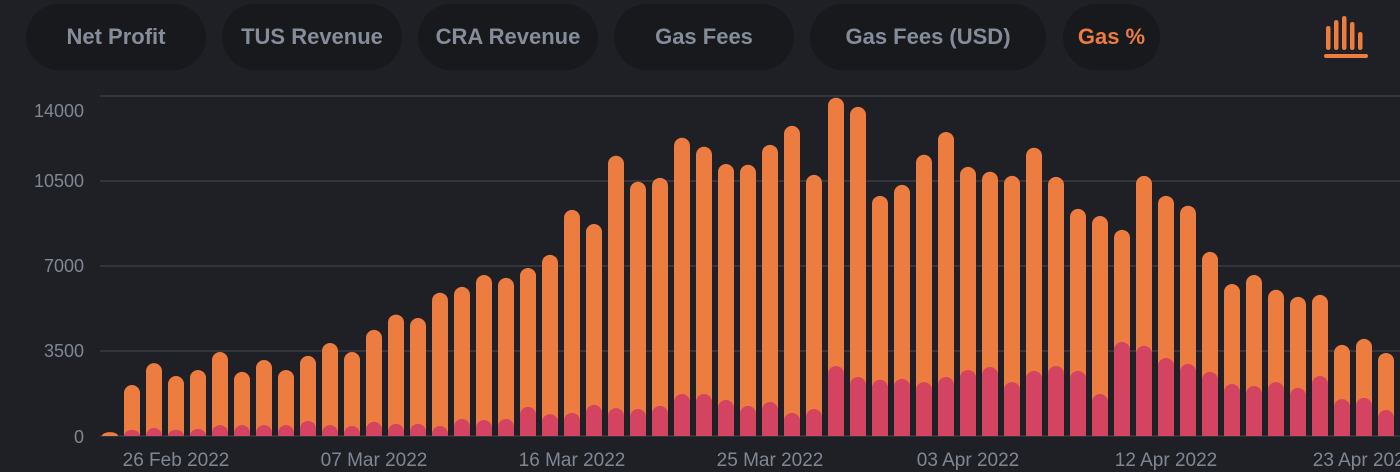 Image resolution: width=1400 pixels, height=472 pixels. What do you see at coordinates (1111, 37) in the screenshot?
I see `tab-gas-percent: Gas %` at bounding box center [1111, 37].